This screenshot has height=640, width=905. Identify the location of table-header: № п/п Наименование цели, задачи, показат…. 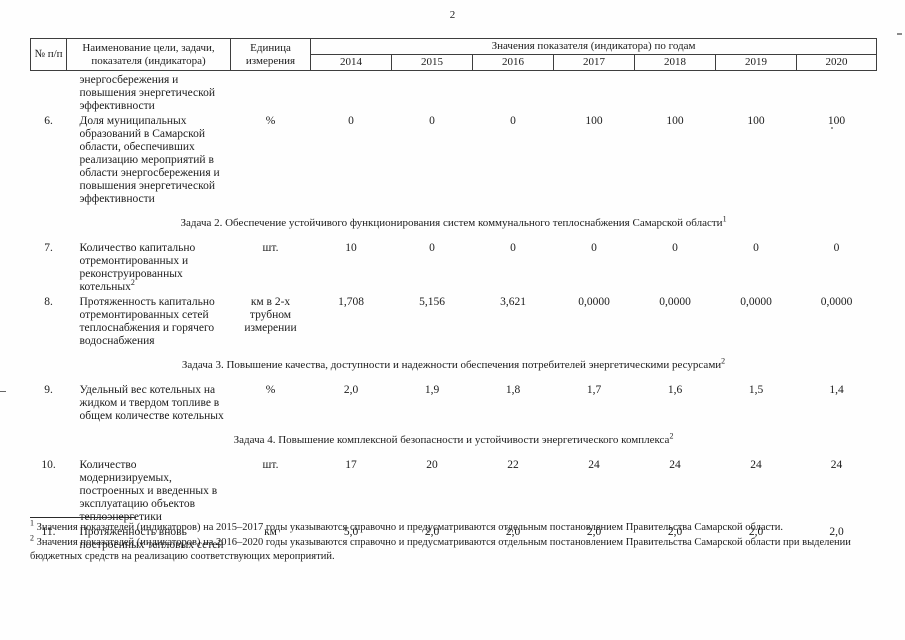
(454, 54).